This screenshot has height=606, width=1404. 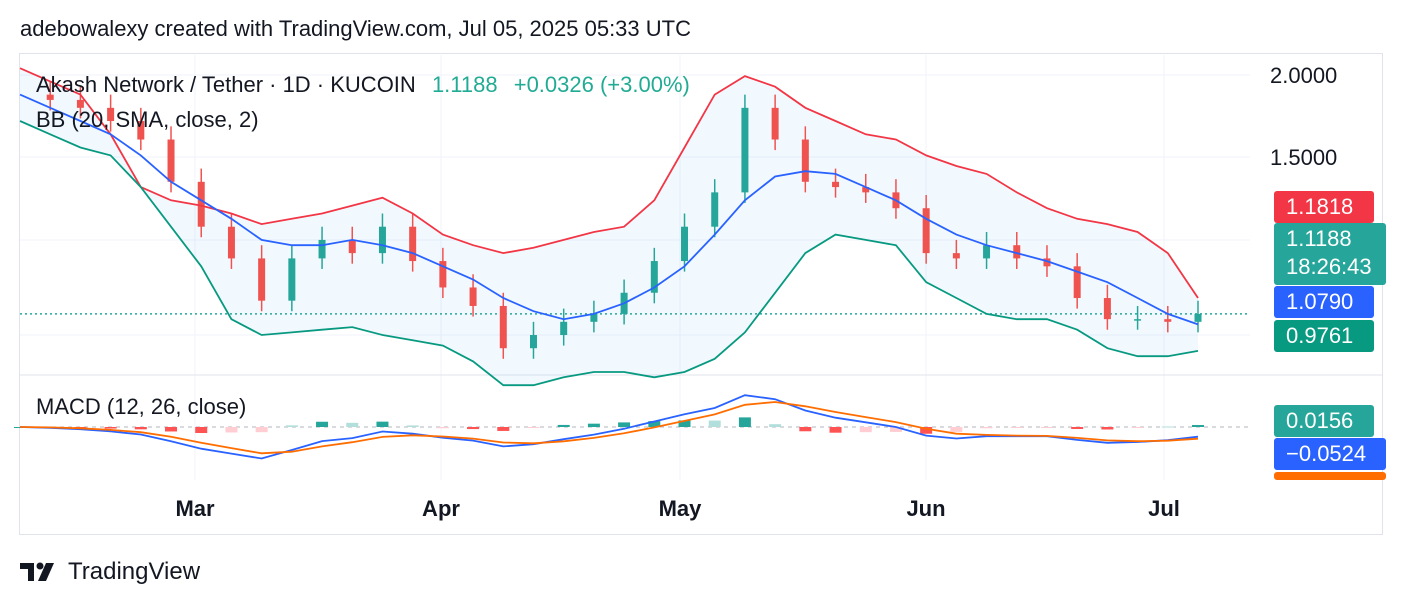 What do you see at coordinates (1304, 157) in the screenshot?
I see `price-tick: 1.5000` at bounding box center [1304, 157].